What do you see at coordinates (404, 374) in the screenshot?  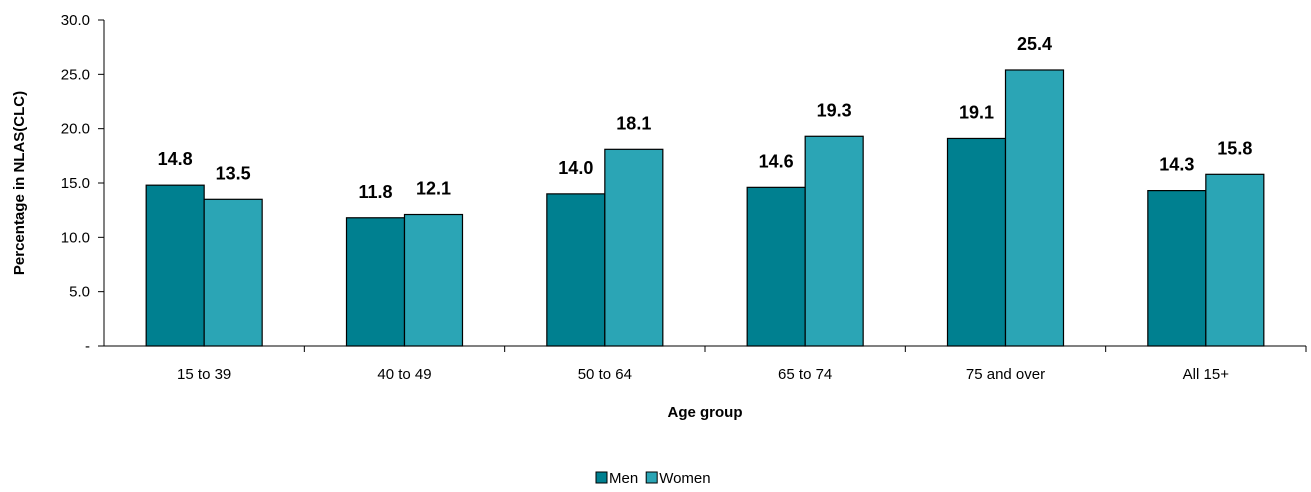 I see `x-tick-label: 40 to 49` at bounding box center [404, 374].